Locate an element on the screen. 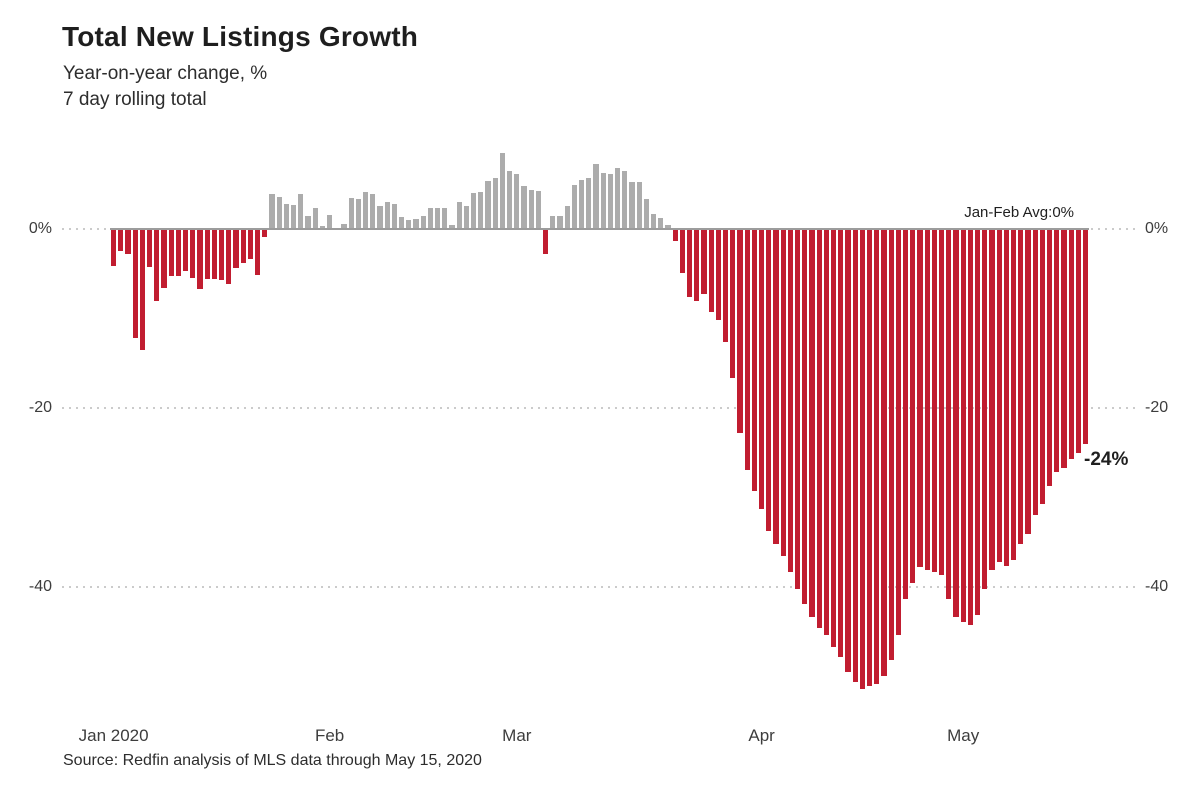 This screenshot has width=1200, height=800. y-tick-label: -40 is located at coordinates (40, 586).